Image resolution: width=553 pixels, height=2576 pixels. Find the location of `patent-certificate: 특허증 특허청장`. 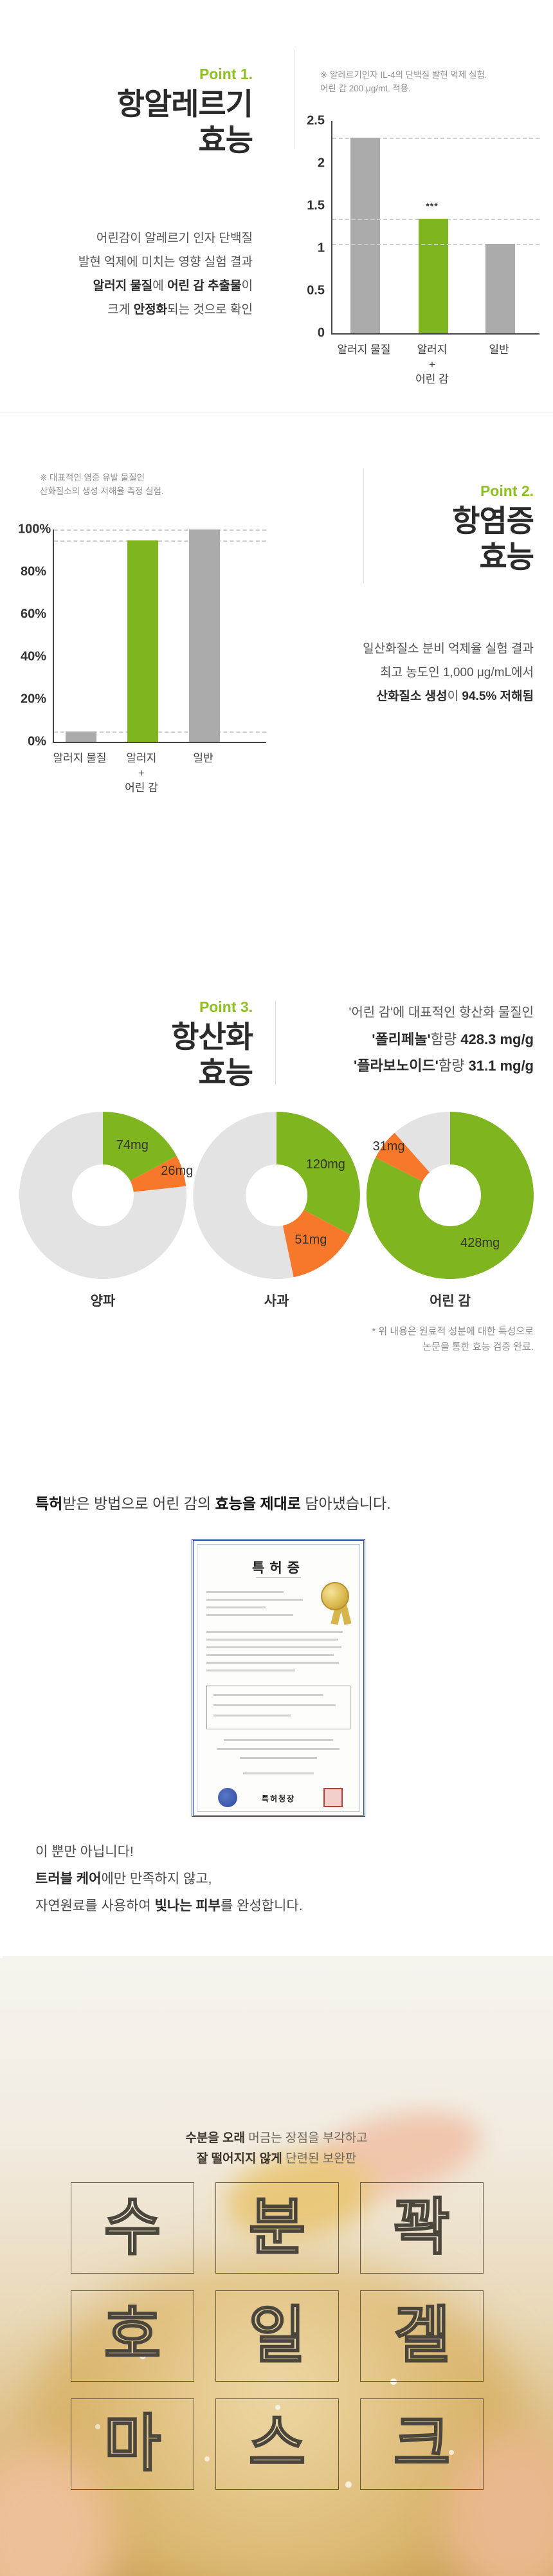

patent-certificate: 특허증 특허청장 is located at coordinates (278, 1678).